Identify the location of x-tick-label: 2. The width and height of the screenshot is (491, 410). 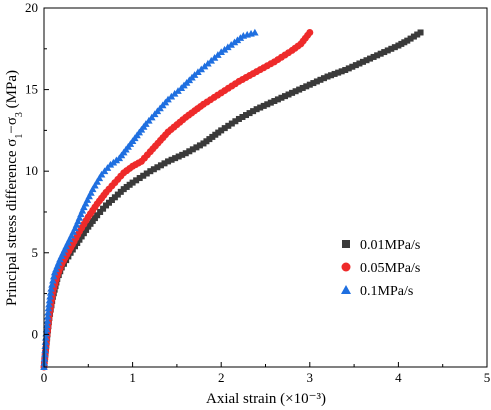
(221, 377).